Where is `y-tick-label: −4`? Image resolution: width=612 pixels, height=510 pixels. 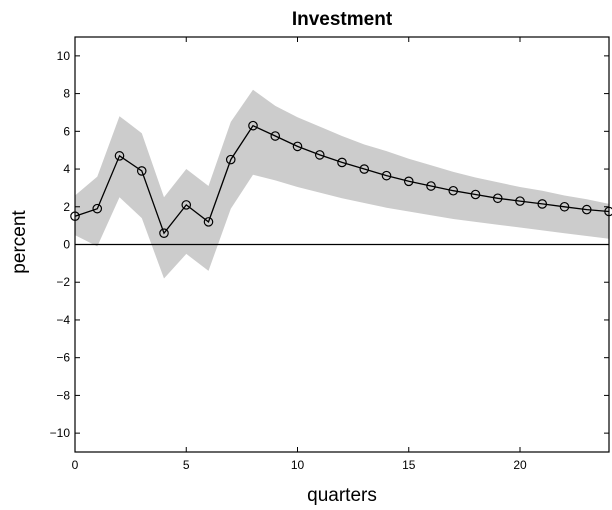 y-tick-label: −4 is located at coordinates (63, 320).